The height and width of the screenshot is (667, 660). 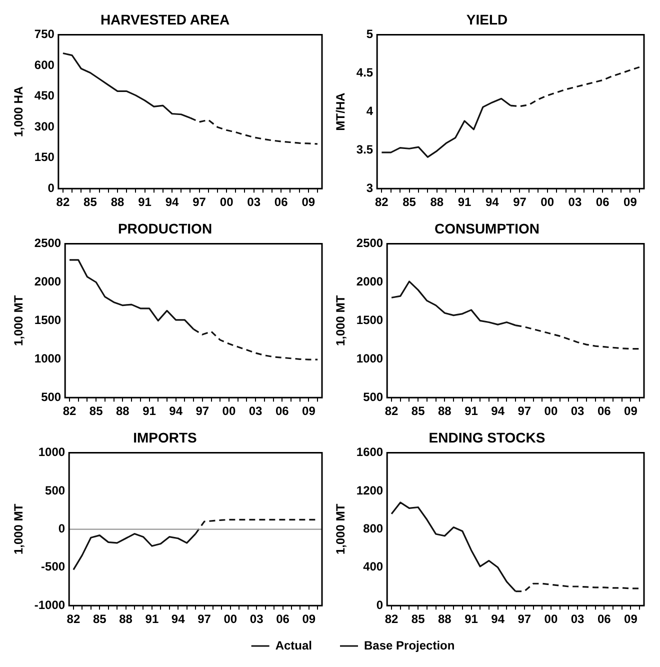 What do you see at coordinates (165, 437) in the screenshot?
I see `chart-title: IMPORTS` at bounding box center [165, 437].